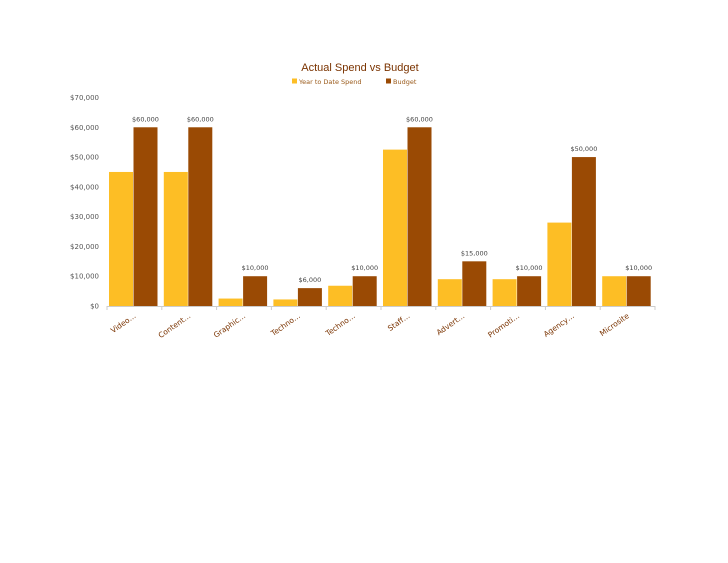  What do you see at coordinates (94, 307) in the screenshot?
I see `y-tick-label: $0` at bounding box center [94, 307].